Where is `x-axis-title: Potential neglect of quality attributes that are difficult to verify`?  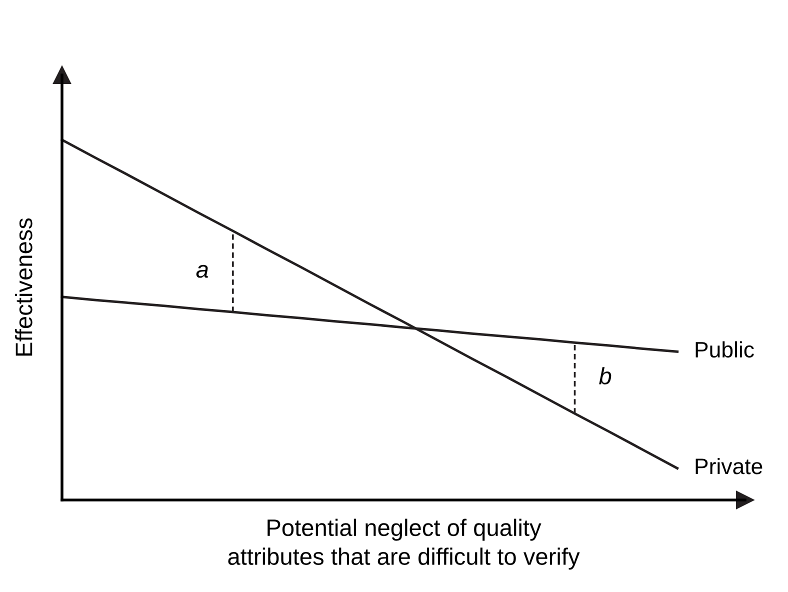
x-axis-title: Potential neglect of quality attributes that are difficult to verify is located at coordinates (404, 544).